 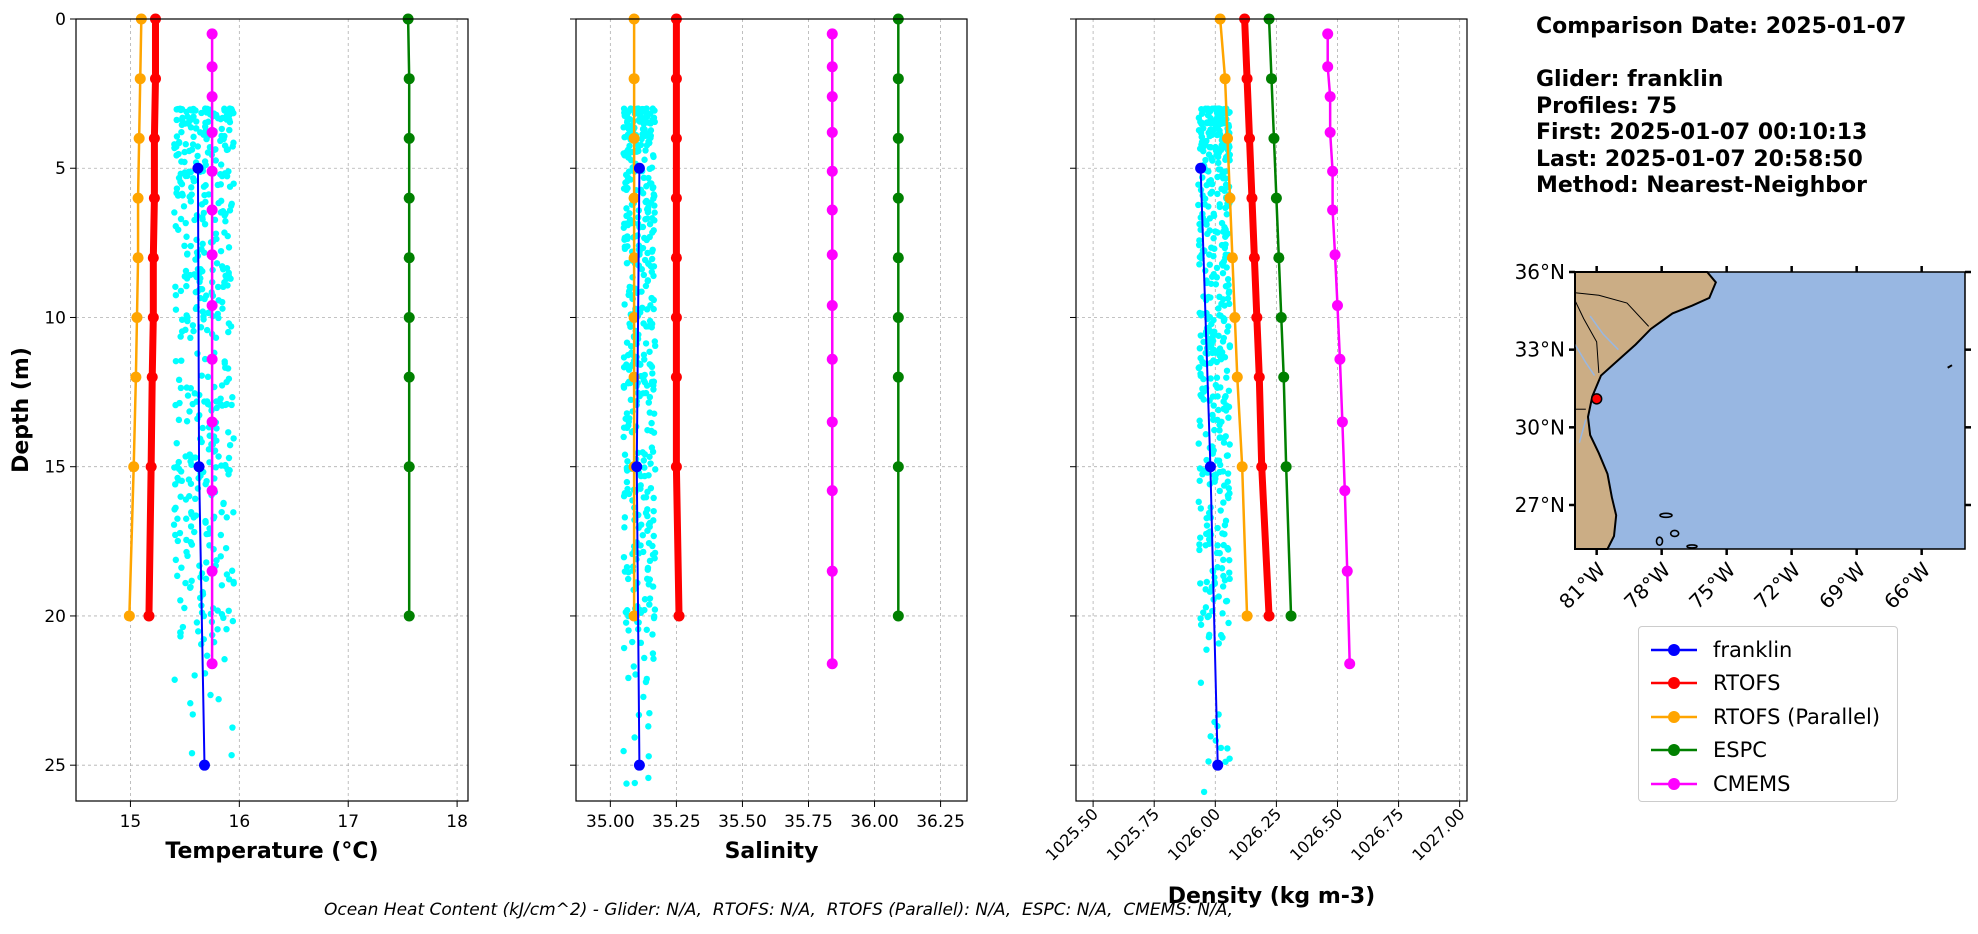 What do you see at coordinates (1587, 336) in the screenshot?
I see `state-border` at bounding box center [1587, 336].